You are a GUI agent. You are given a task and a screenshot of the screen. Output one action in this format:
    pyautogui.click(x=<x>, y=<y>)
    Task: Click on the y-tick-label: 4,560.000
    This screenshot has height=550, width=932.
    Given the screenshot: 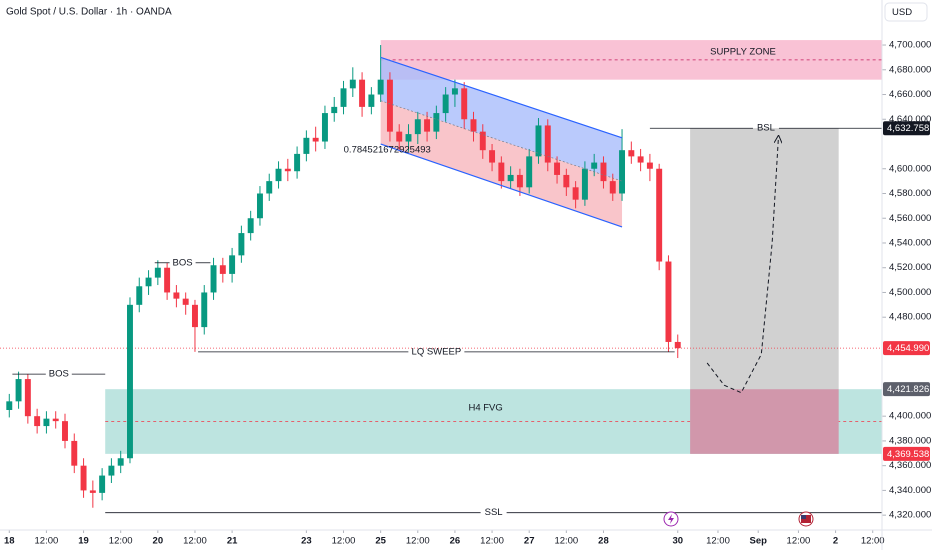 What is the action you would take?
    pyautogui.click(x=910, y=218)
    